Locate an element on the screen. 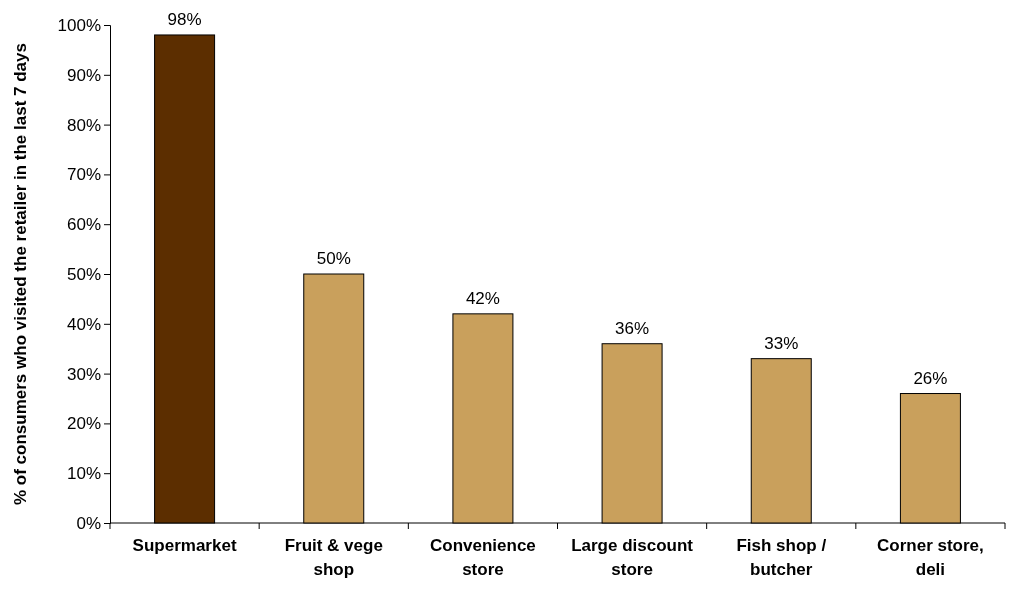 The image size is (1013, 589). x-tick-label: Supermarket is located at coordinates (184, 545).